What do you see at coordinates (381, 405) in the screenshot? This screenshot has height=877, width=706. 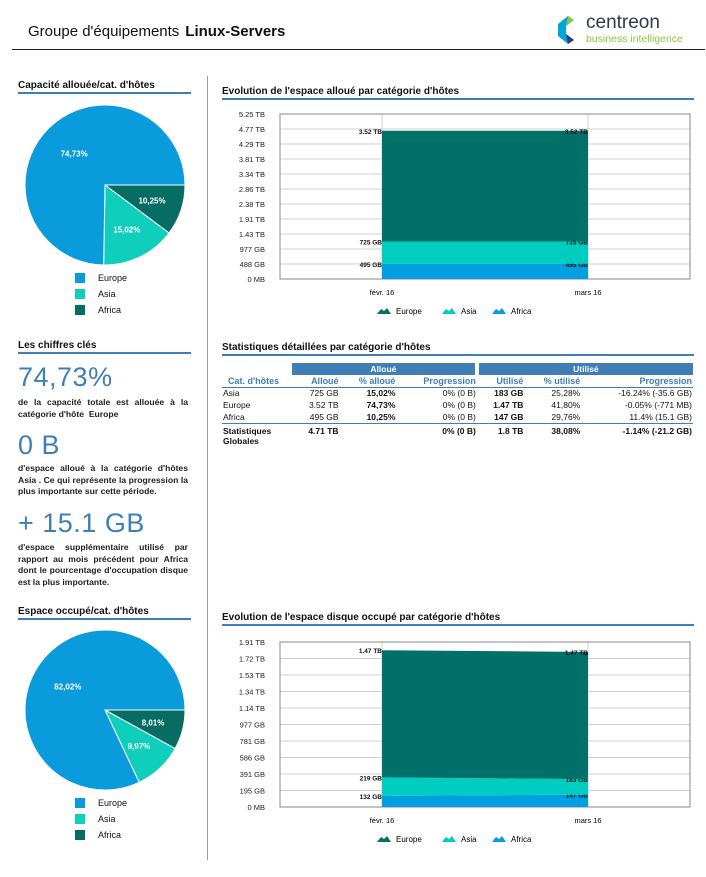 I see `cell: 74,73%` at bounding box center [381, 405].